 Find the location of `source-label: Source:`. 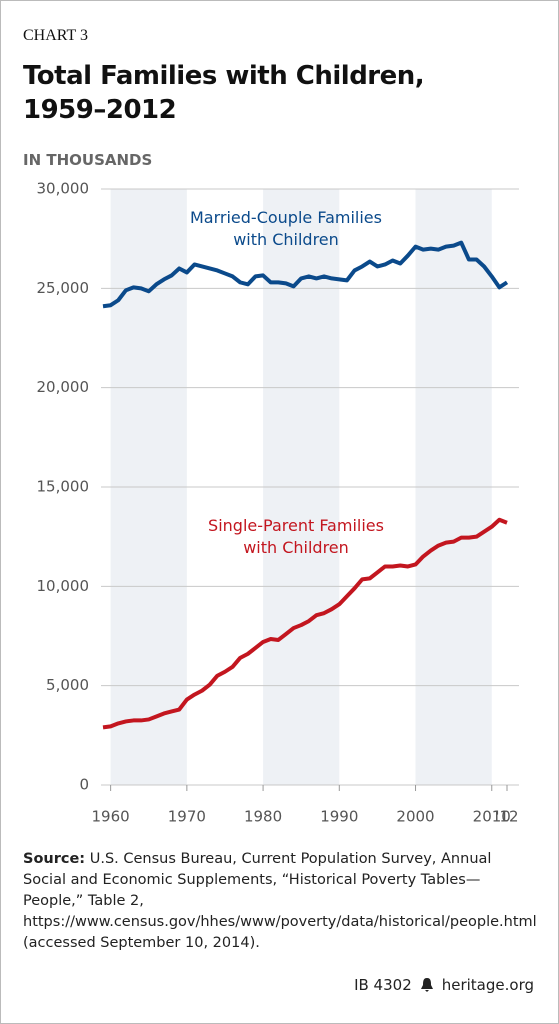

source-label: Source: is located at coordinates (54, 859).